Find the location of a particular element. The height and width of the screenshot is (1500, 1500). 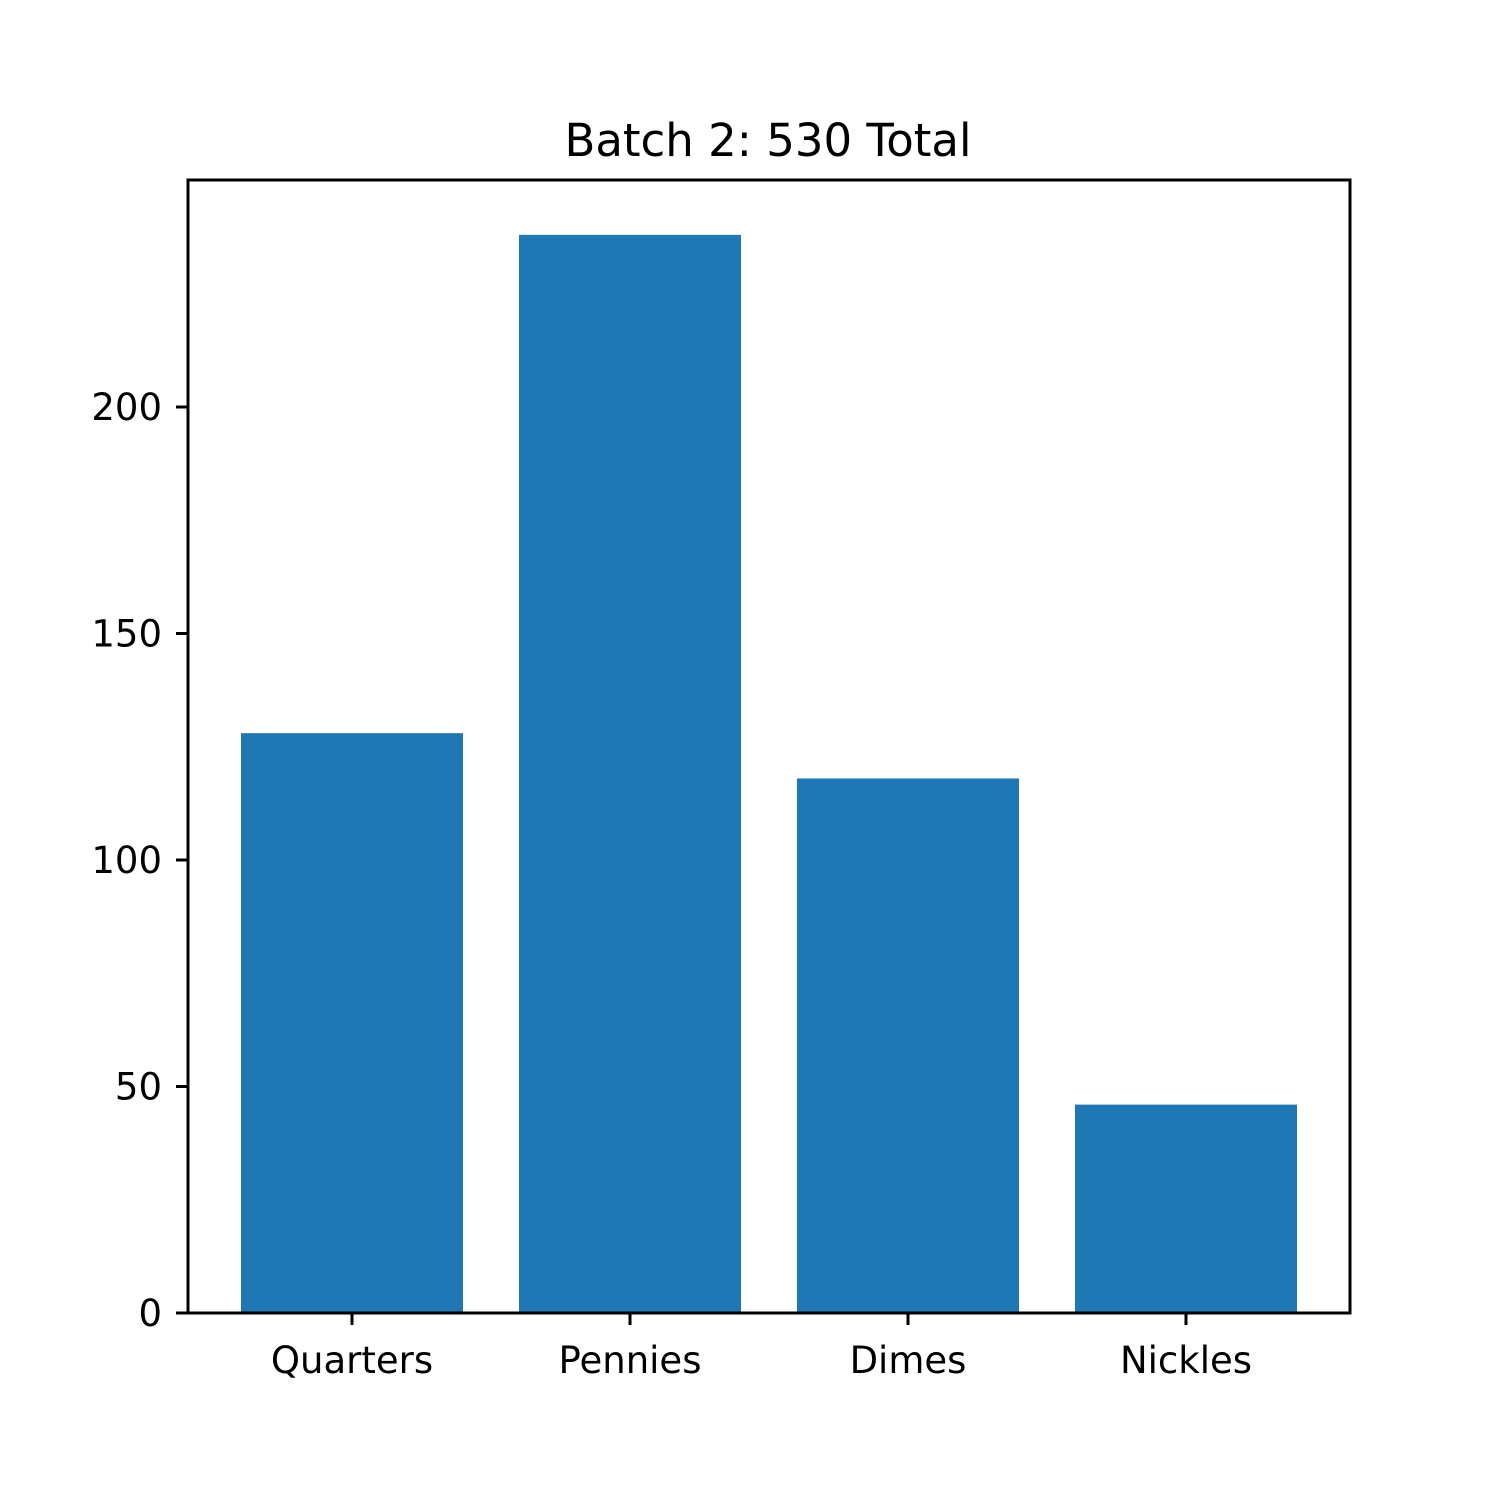

bar-pennies is located at coordinates (630, 774).